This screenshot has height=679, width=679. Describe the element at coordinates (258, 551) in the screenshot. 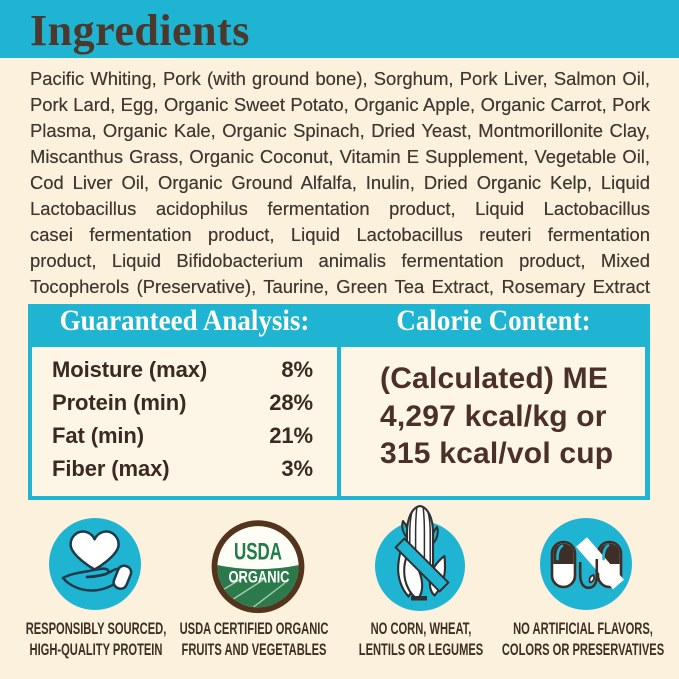

I see `svg-text: USDA` at that location.